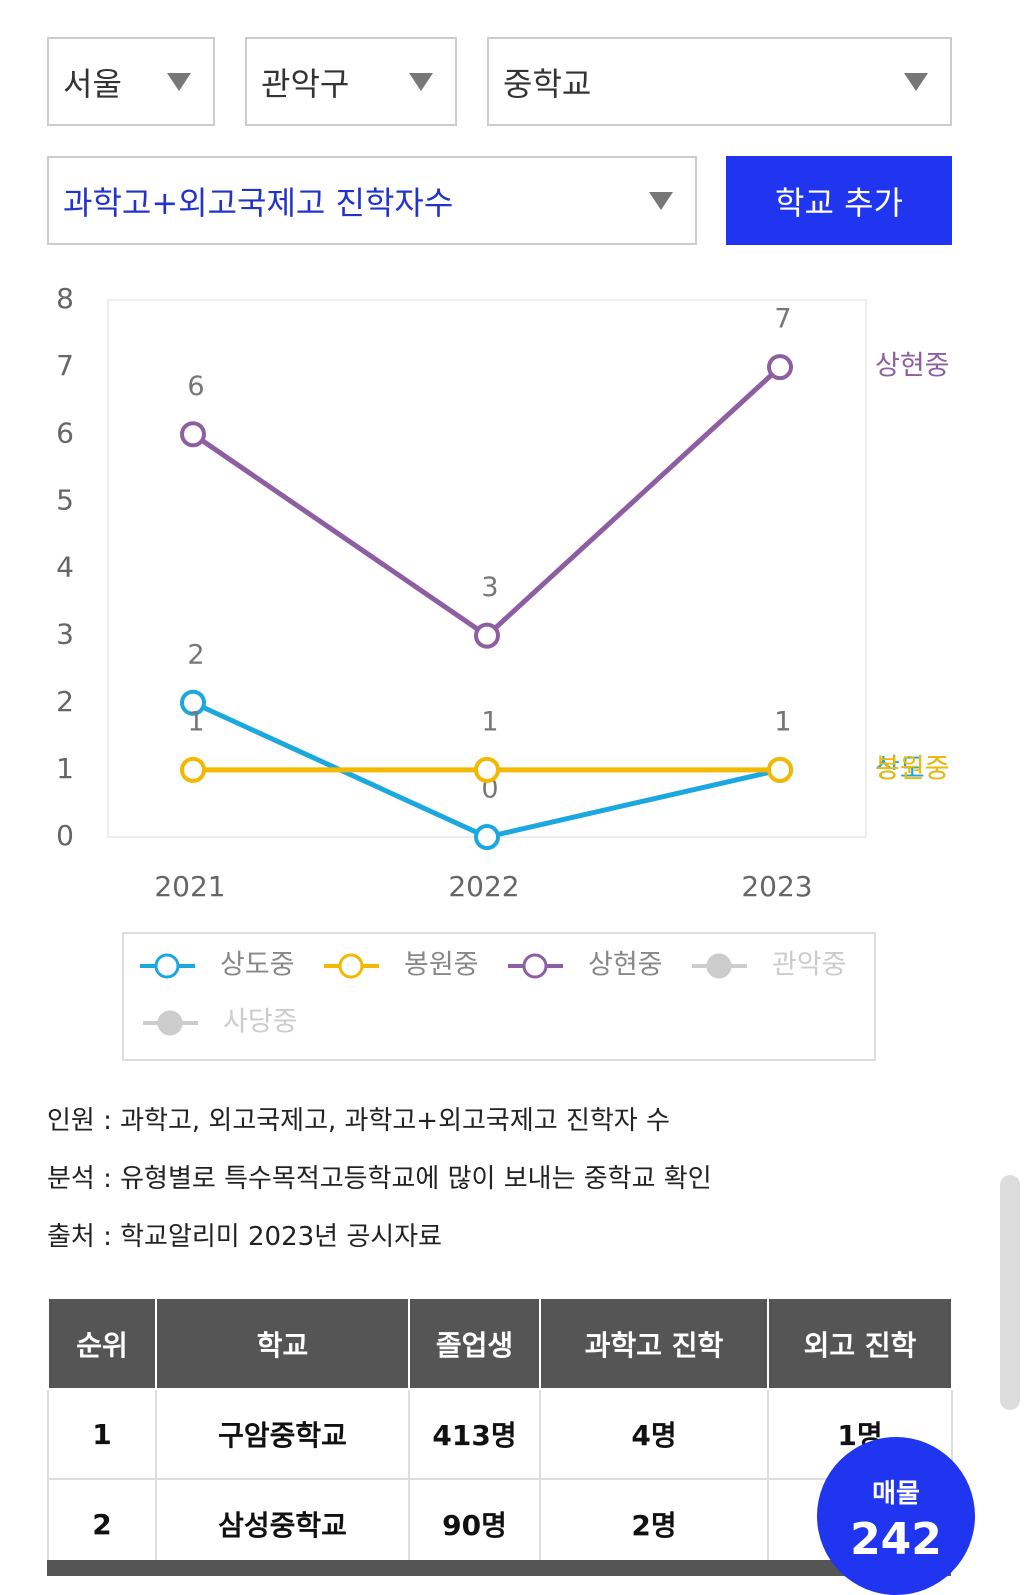 This screenshot has height=1595, width=1026. I want to click on header-cell: 학교, so click(282, 1343).